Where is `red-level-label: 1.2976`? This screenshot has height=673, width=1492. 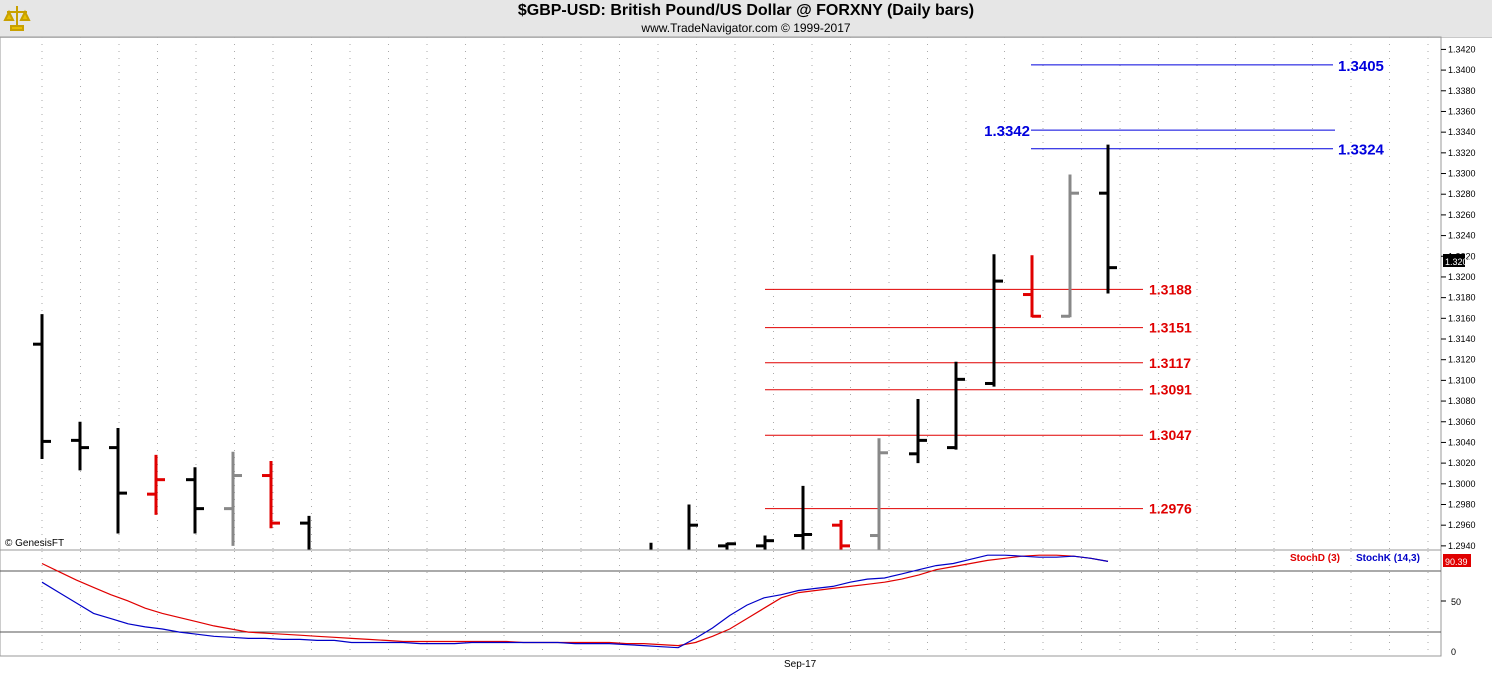 red-level-label: 1.2976 is located at coordinates (1170, 509).